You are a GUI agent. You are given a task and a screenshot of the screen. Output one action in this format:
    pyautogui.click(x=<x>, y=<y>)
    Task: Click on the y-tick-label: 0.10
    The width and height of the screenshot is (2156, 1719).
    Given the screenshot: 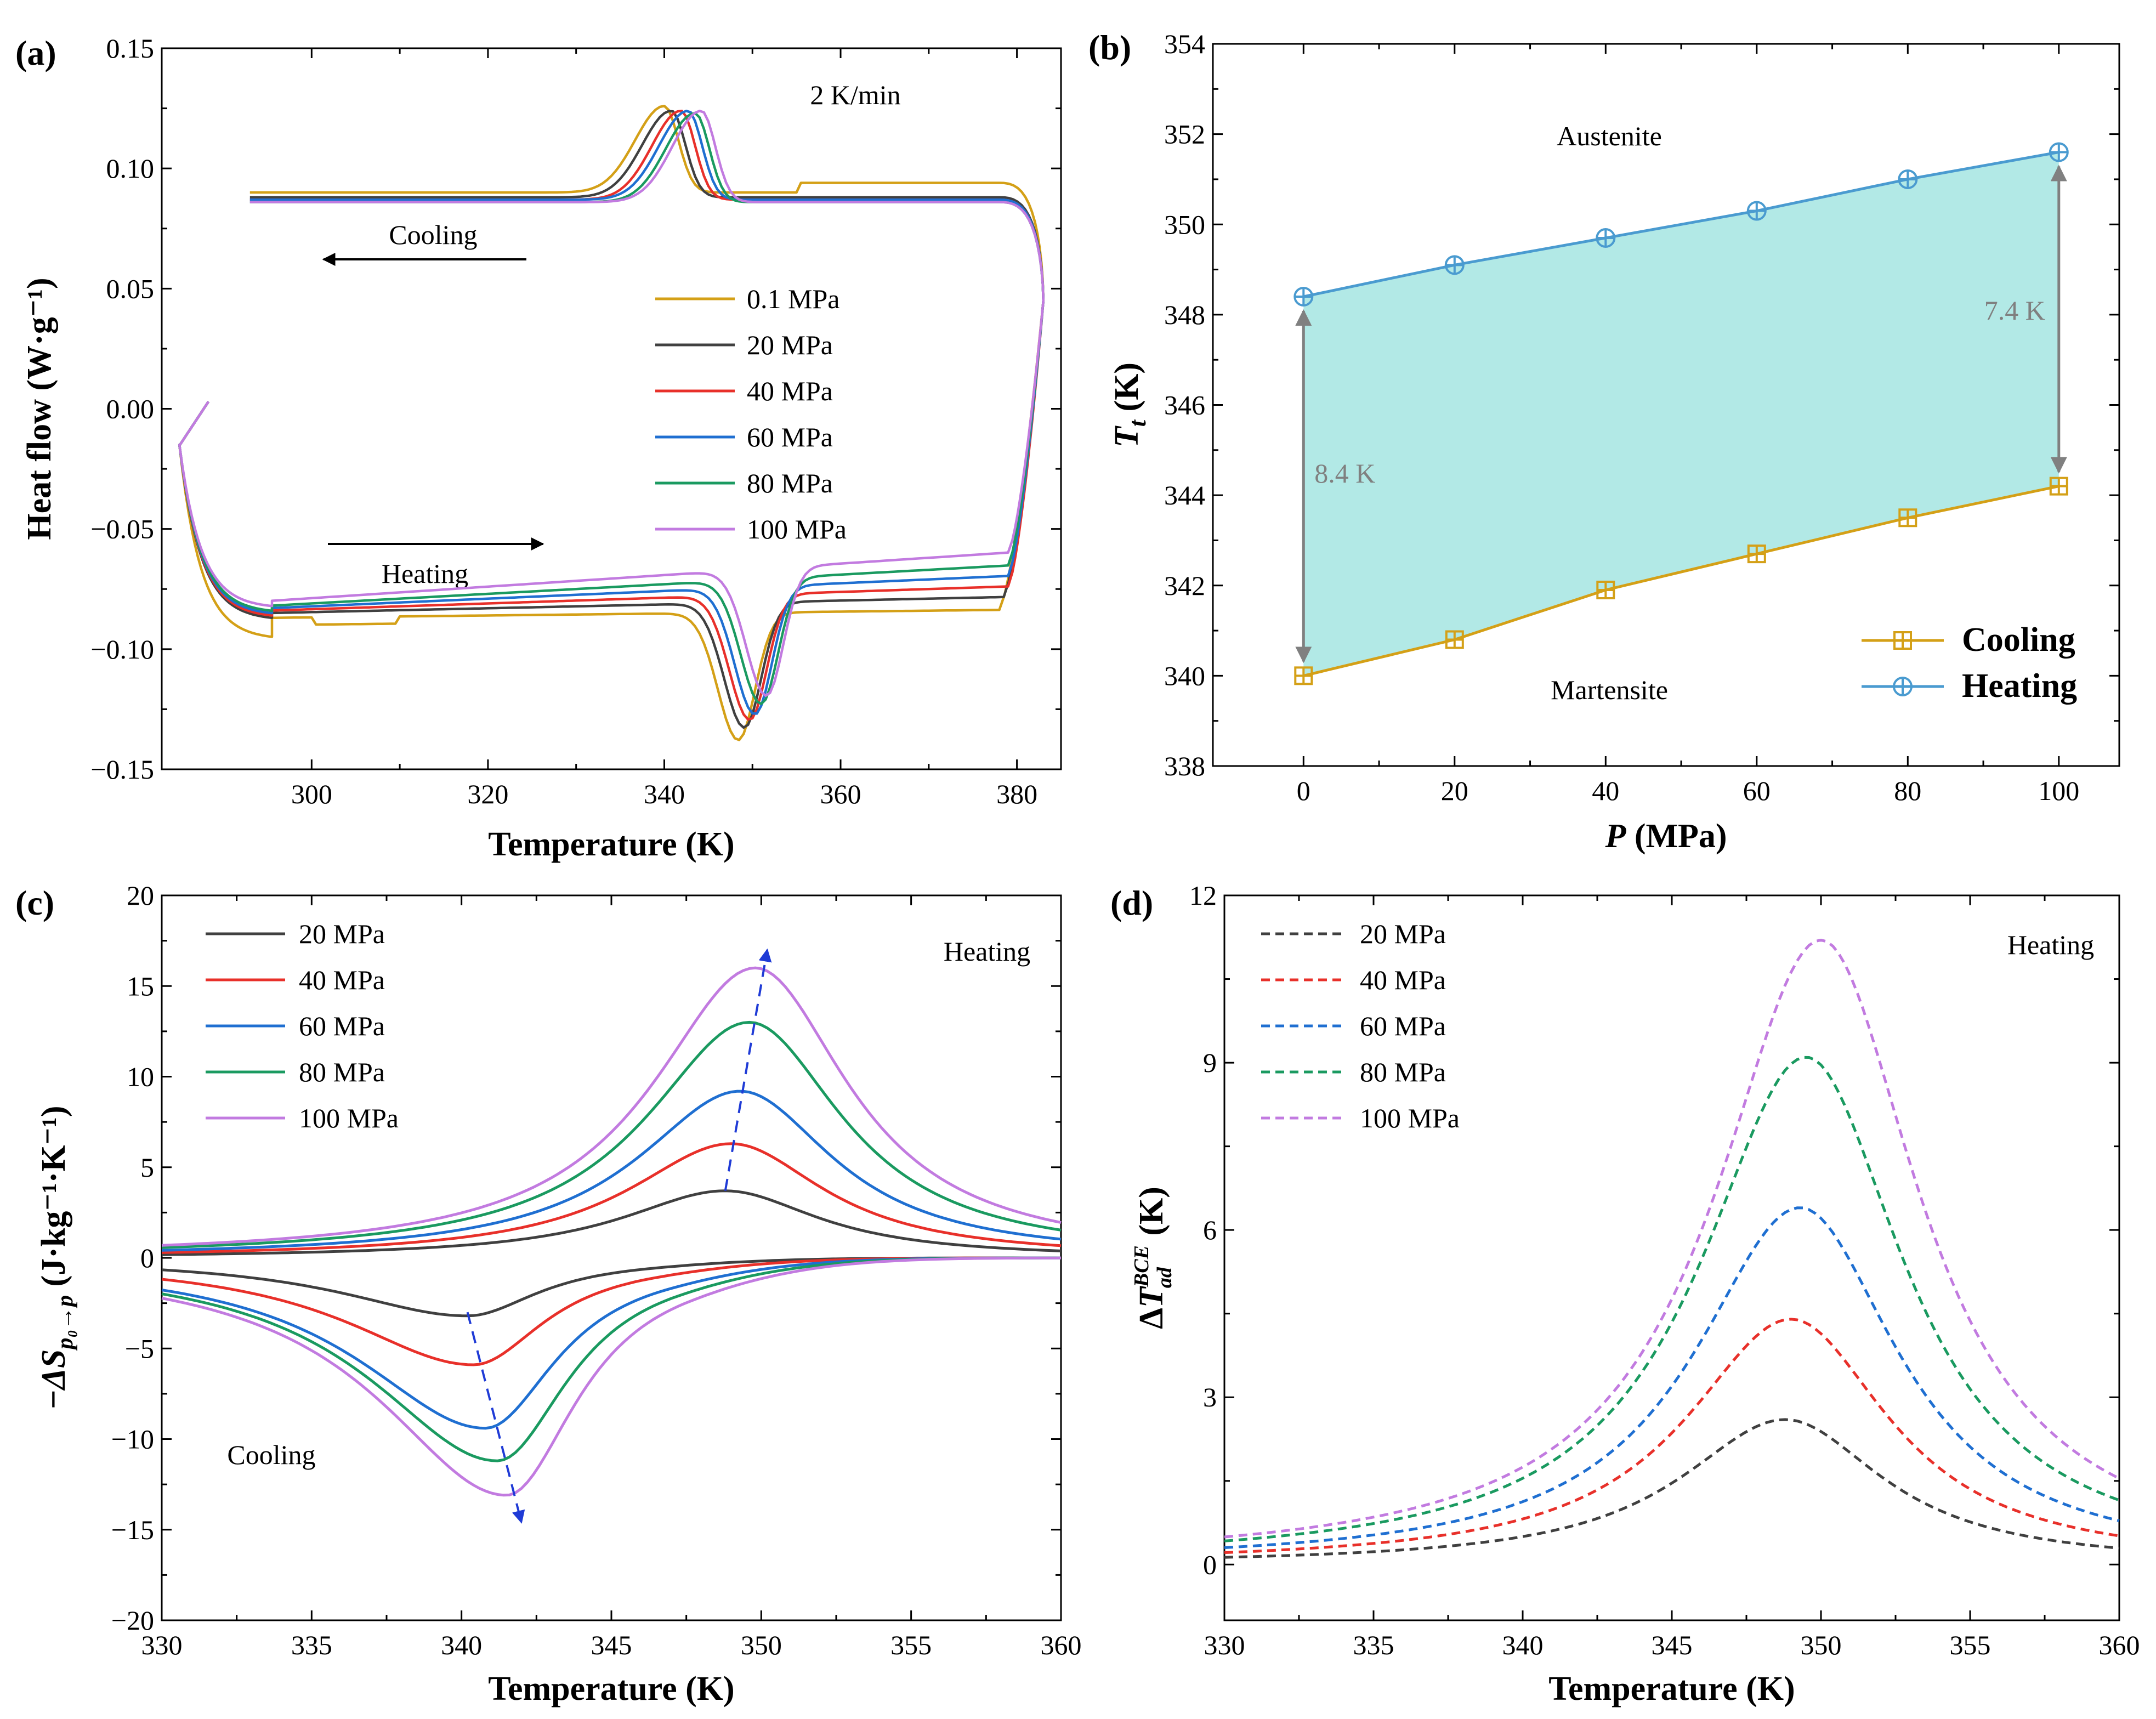 What is the action you would take?
    pyautogui.click(x=130, y=168)
    